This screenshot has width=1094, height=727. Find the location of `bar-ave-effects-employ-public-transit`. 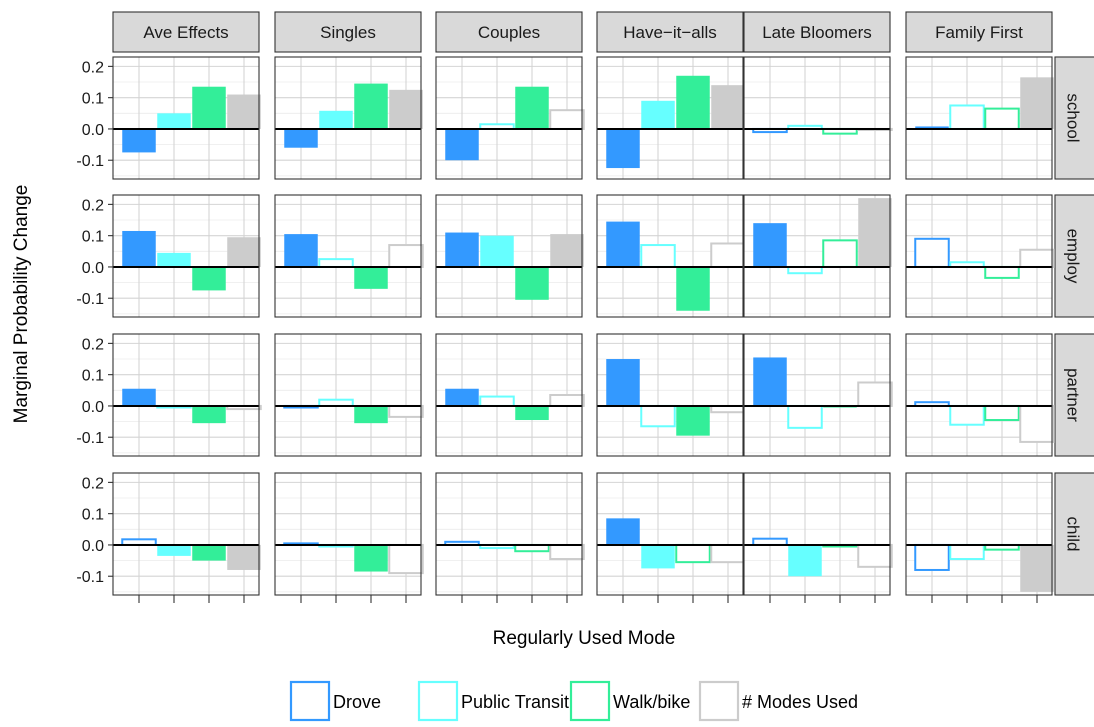

bar-ave-effects-employ-public-transit is located at coordinates (174, 259).